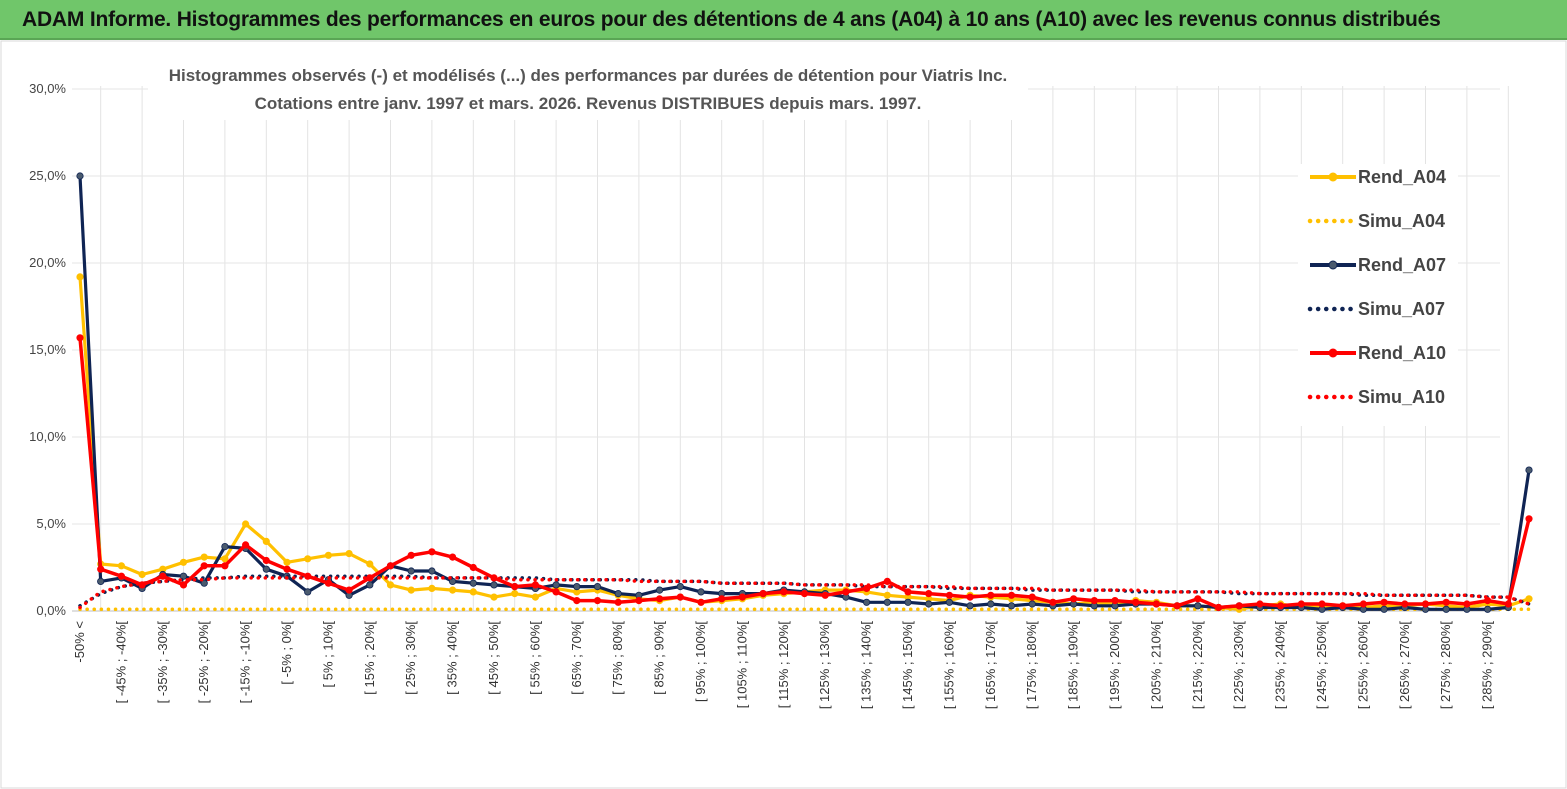 Image resolution: width=1567 pixels, height=789 pixels. What do you see at coordinates (1280, 665) in the screenshot?
I see `x-tick-label: [ 235% ; 240%[` at bounding box center [1280, 665].